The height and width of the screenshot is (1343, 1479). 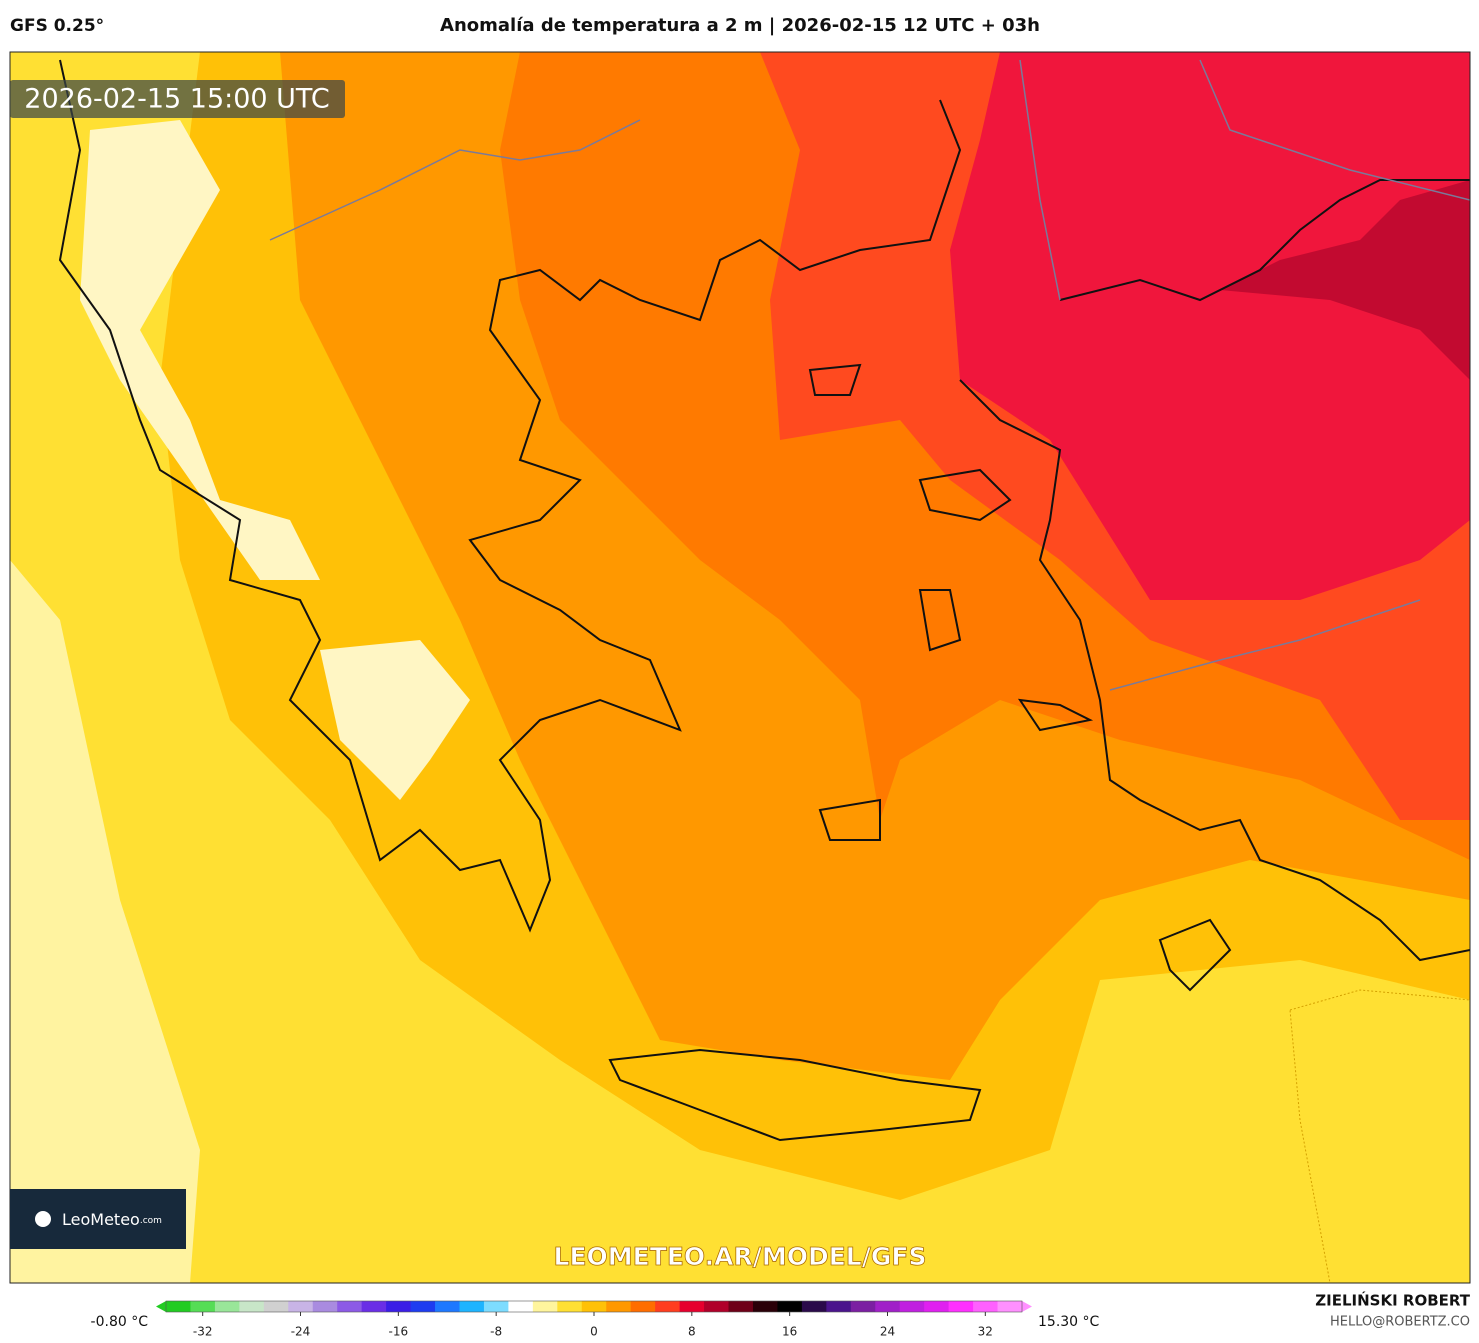 What do you see at coordinates (301, 1332) in the screenshot?
I see `colorbar-tick-label: -24` at bounding box center [301, 1332].